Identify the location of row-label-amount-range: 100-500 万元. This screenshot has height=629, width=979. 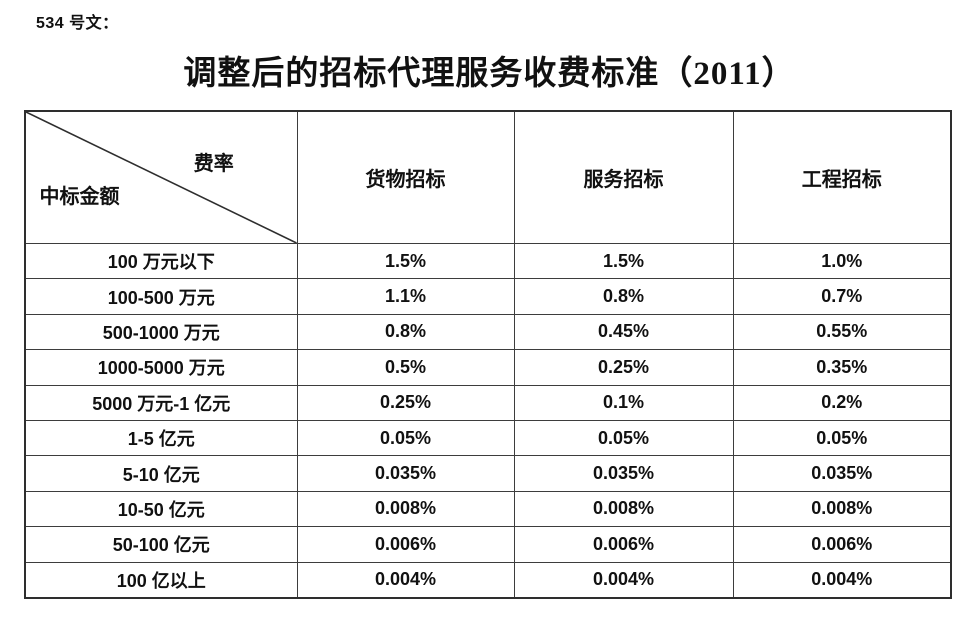
(161, 296).